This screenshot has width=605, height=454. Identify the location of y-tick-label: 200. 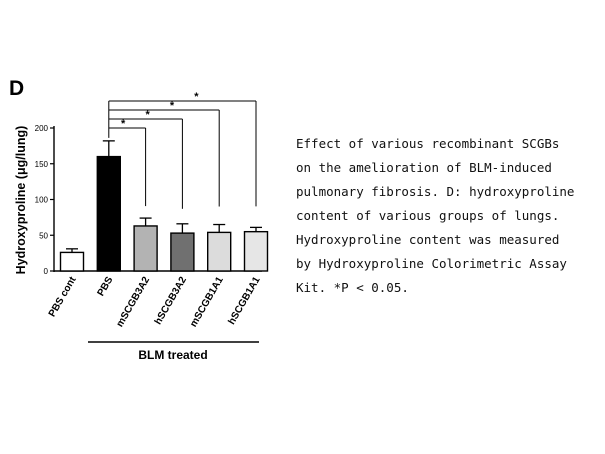
(42, 128).